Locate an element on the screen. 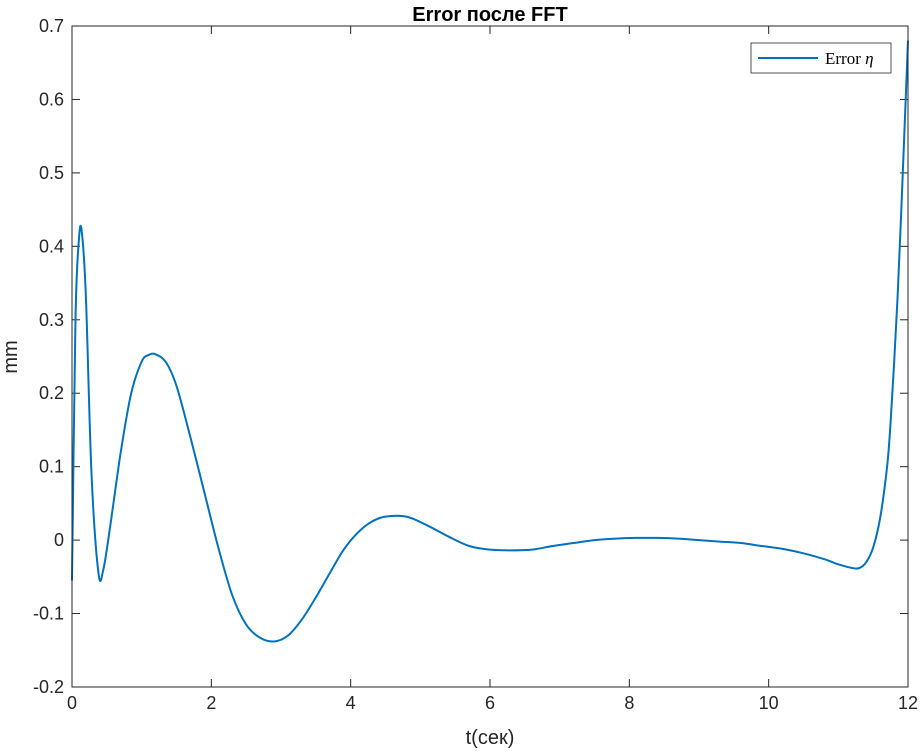 This screenshot has width=922, height=751. y-tick-label: 0.3 is located at coordinates (51, 320).